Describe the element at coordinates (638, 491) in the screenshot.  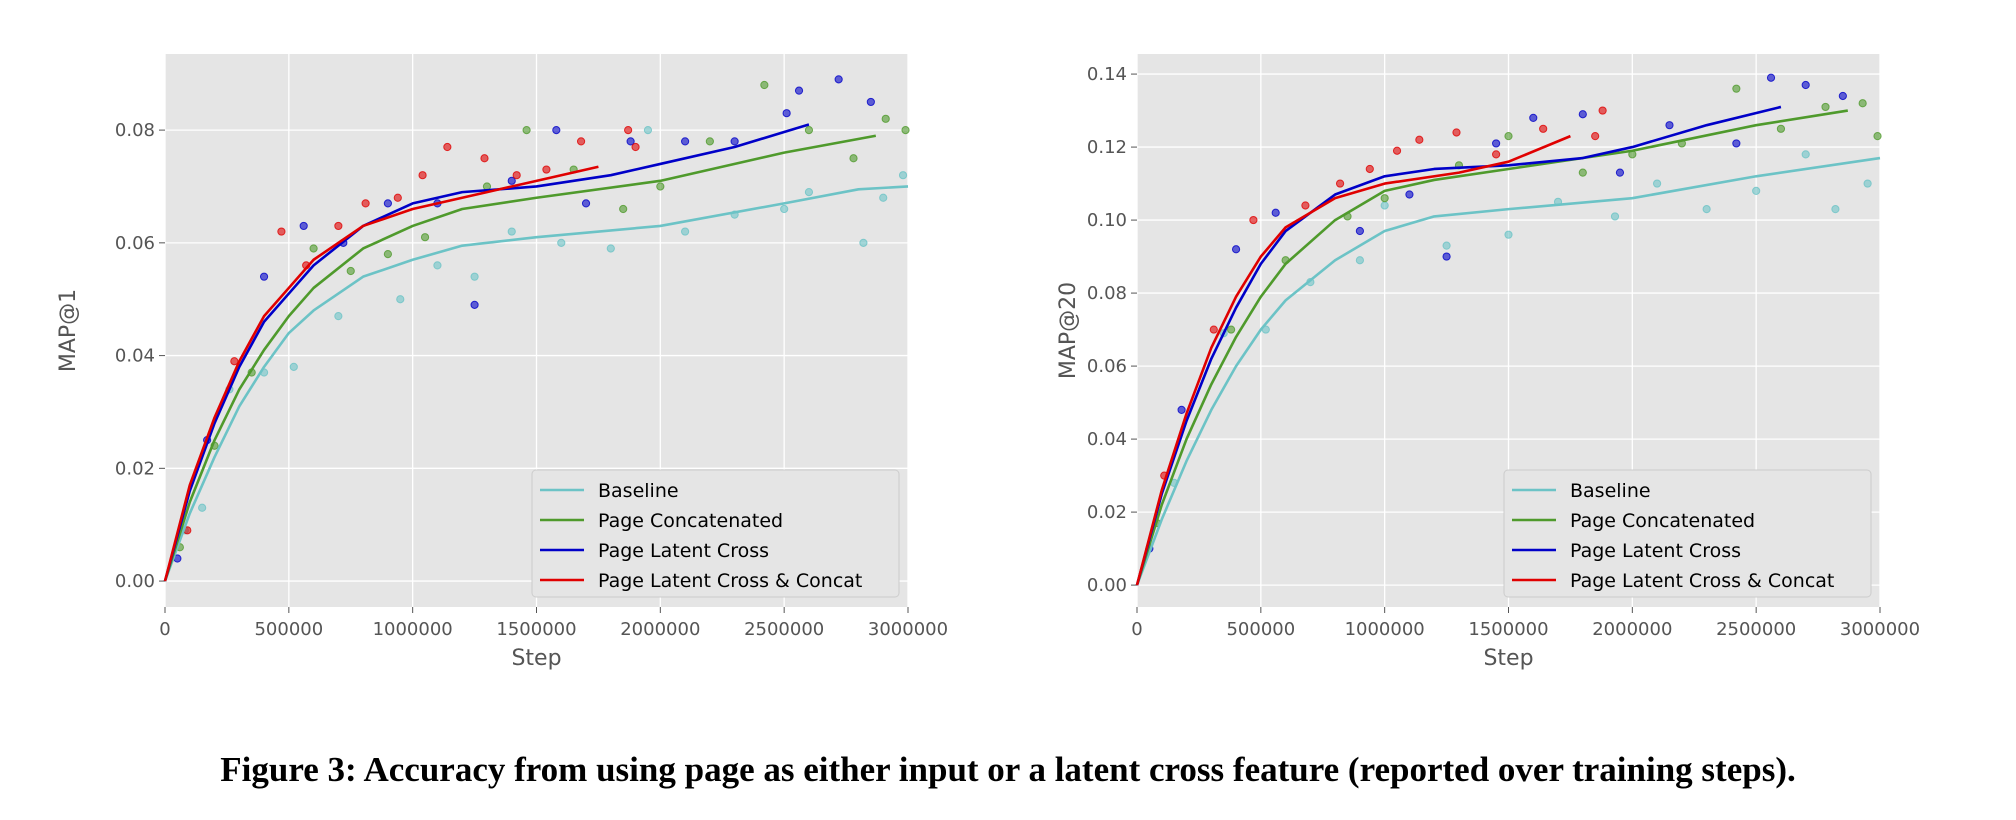
I see `legend-label: Baseline` at that location.